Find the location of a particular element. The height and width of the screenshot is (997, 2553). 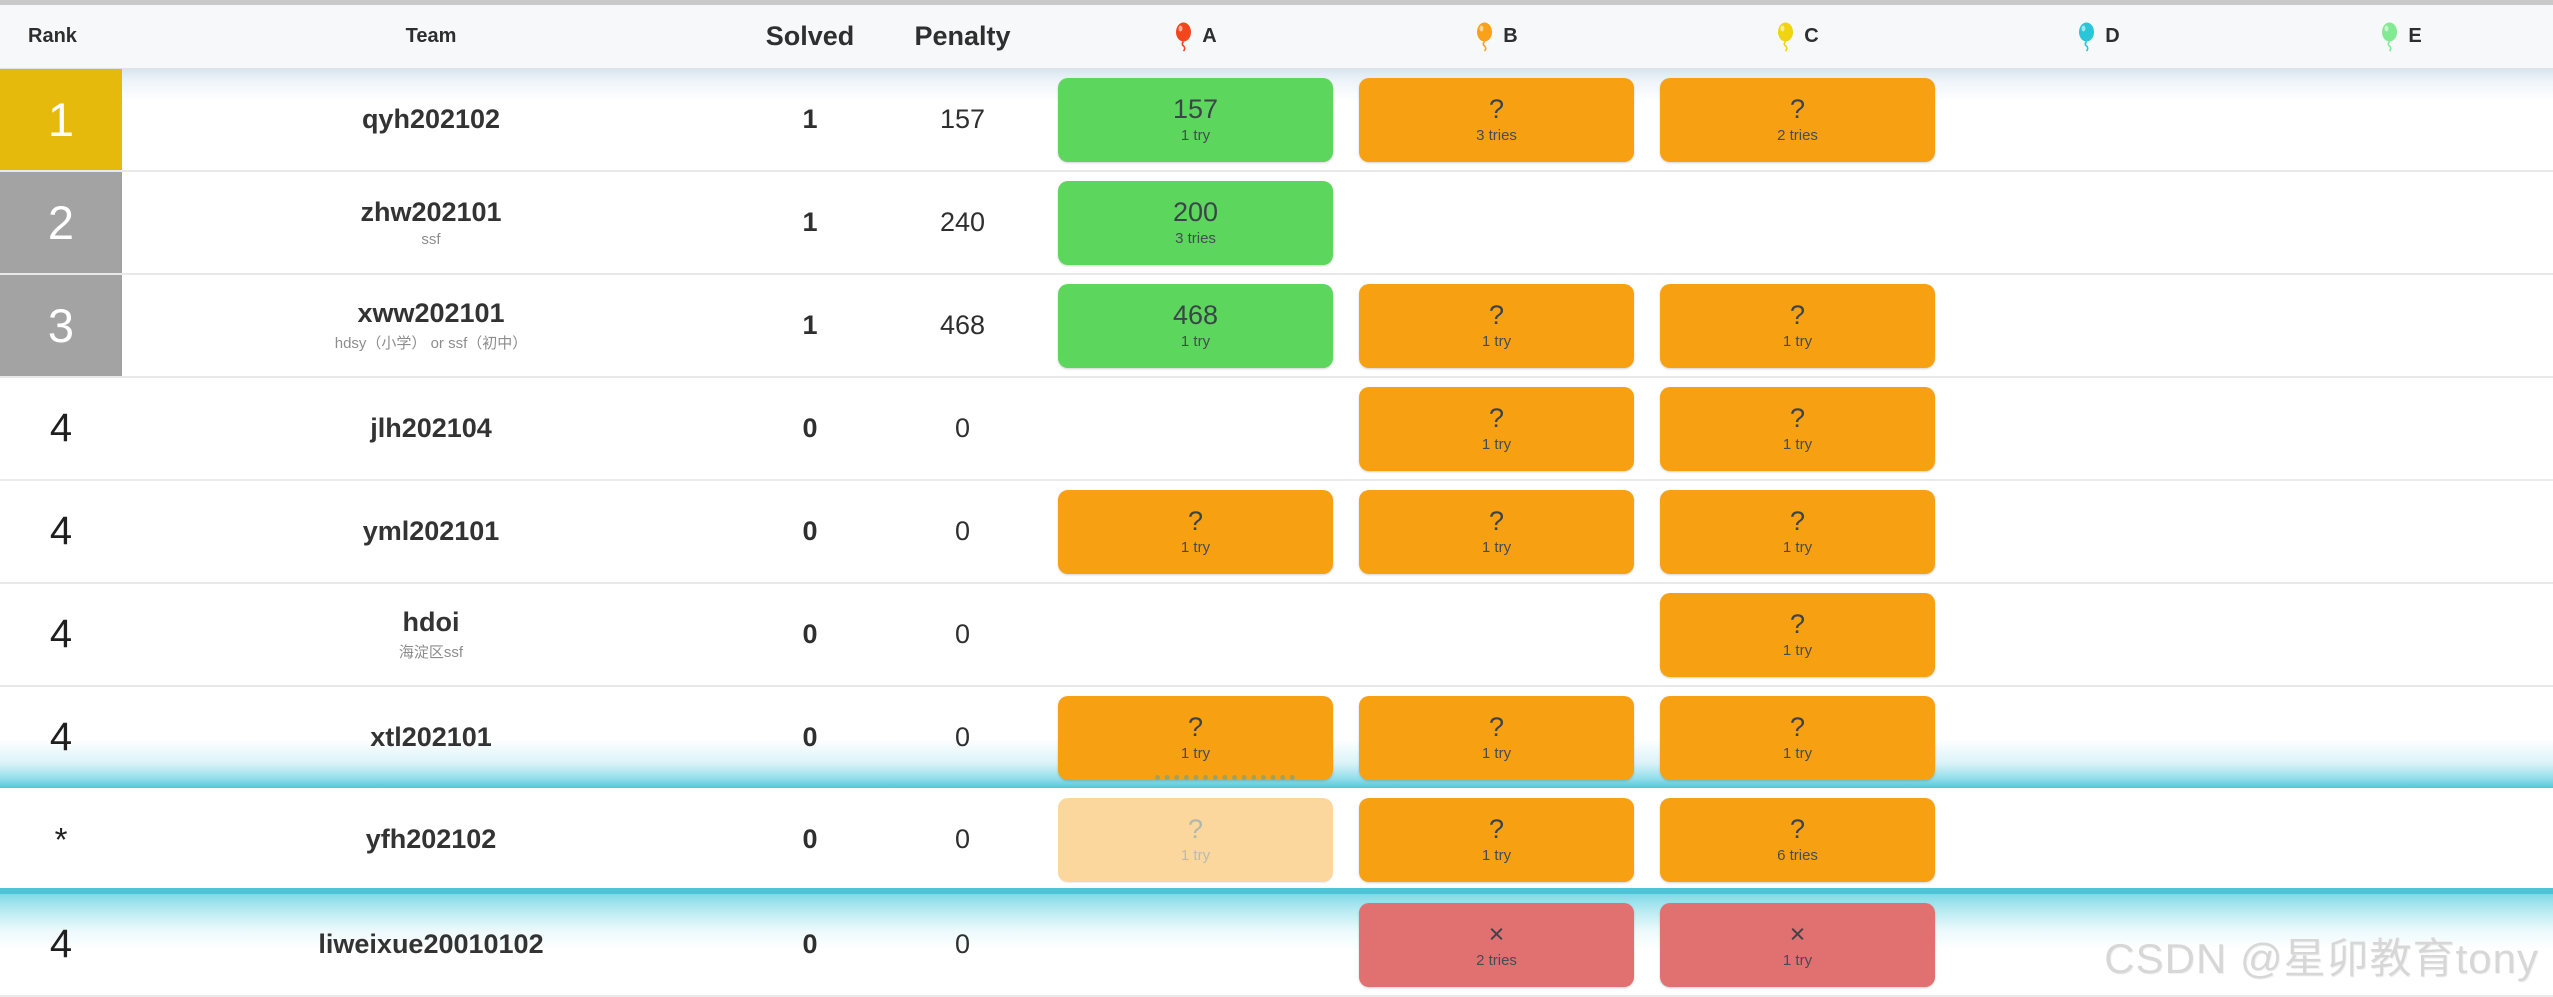

rank-badge: 1 is located at coordinates (61, 119).